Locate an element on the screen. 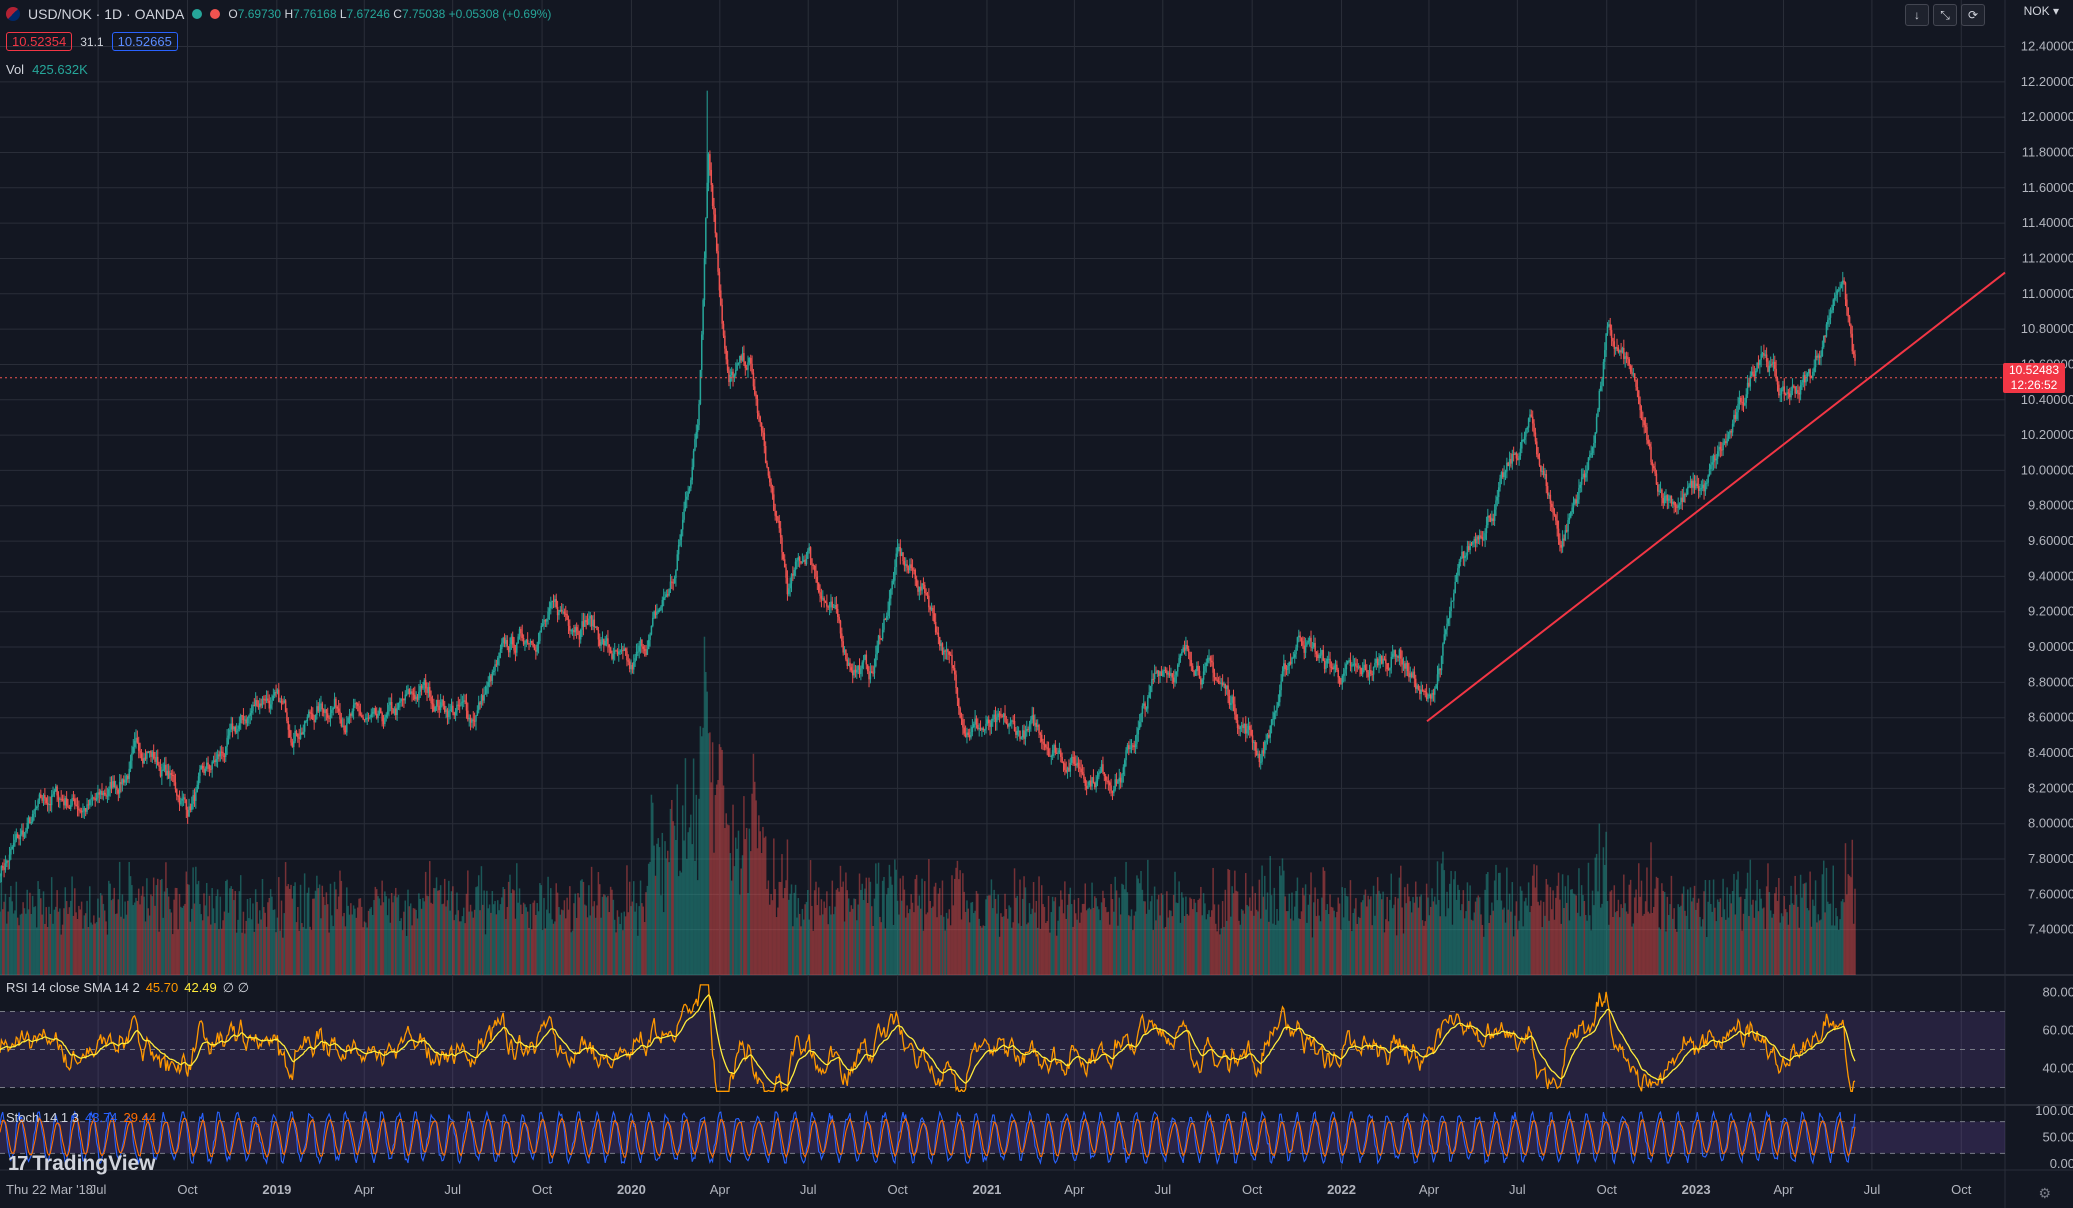  collapse-icon: ⤡ is located at coordinates (1945, 15).